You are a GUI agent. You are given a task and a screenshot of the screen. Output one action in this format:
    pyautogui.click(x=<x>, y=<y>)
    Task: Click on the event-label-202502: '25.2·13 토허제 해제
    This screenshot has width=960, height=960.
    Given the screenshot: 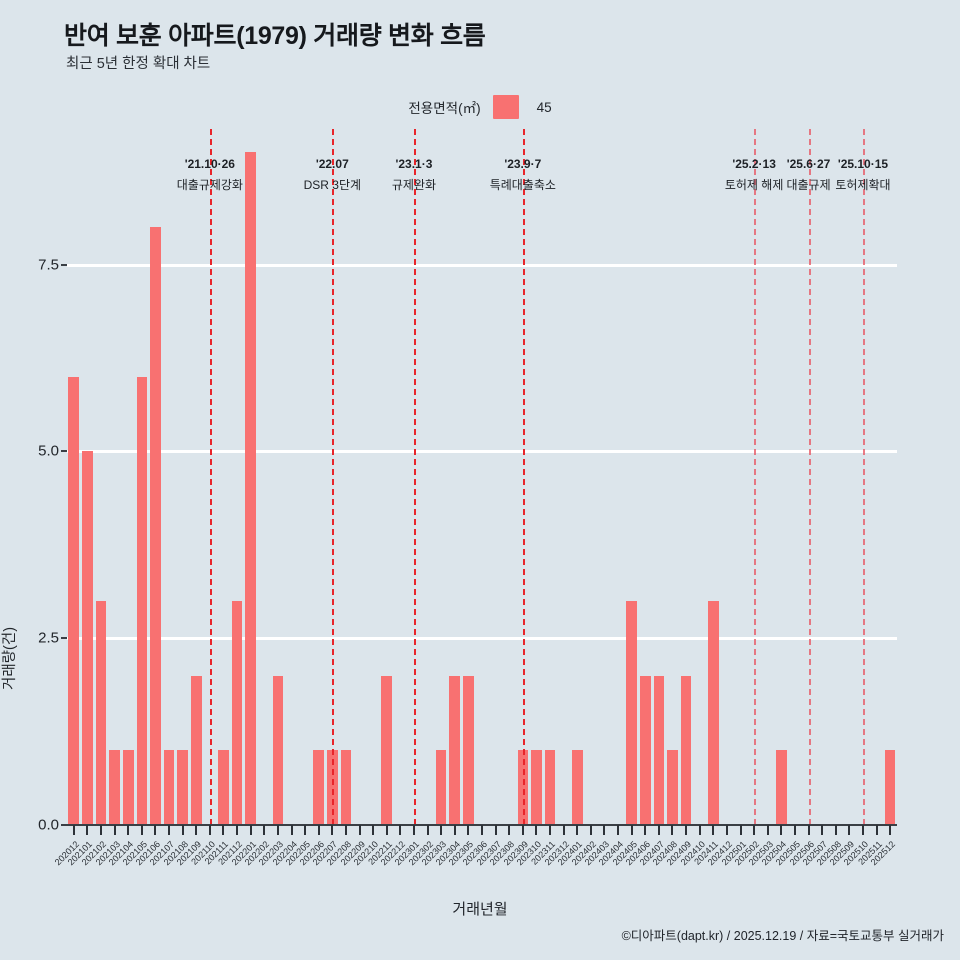 What is the action you would take?
    pyautogui.click(x=754, y=174)
    